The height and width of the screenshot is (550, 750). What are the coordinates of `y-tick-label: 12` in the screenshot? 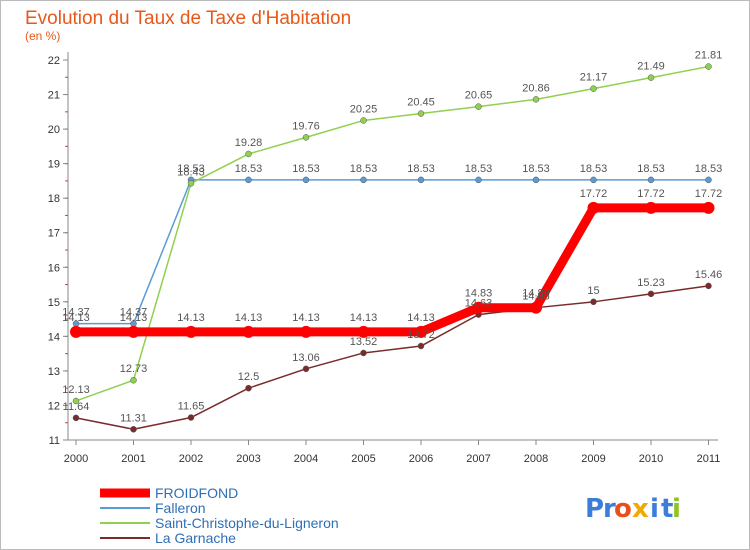 It's located at (54, 406).